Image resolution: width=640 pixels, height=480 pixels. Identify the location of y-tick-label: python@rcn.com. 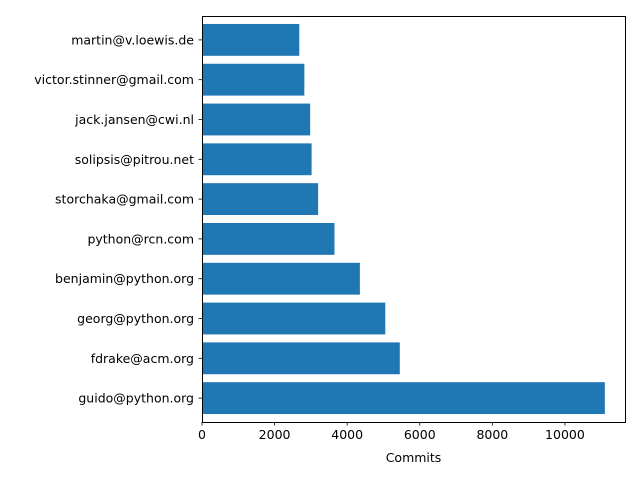
(140, 238).